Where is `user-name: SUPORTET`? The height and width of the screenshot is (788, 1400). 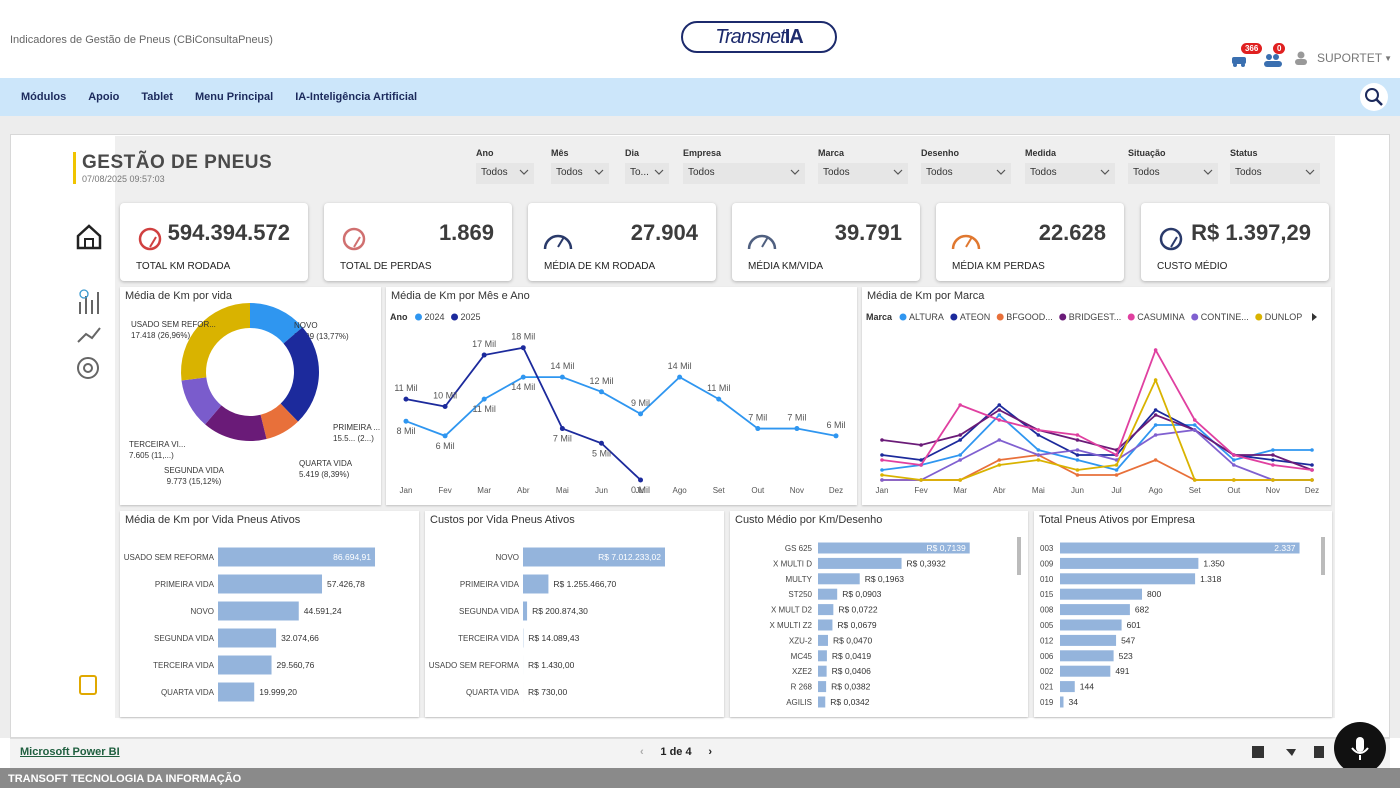
user-name: SUPORTET is located at coordinates (1349, 58).